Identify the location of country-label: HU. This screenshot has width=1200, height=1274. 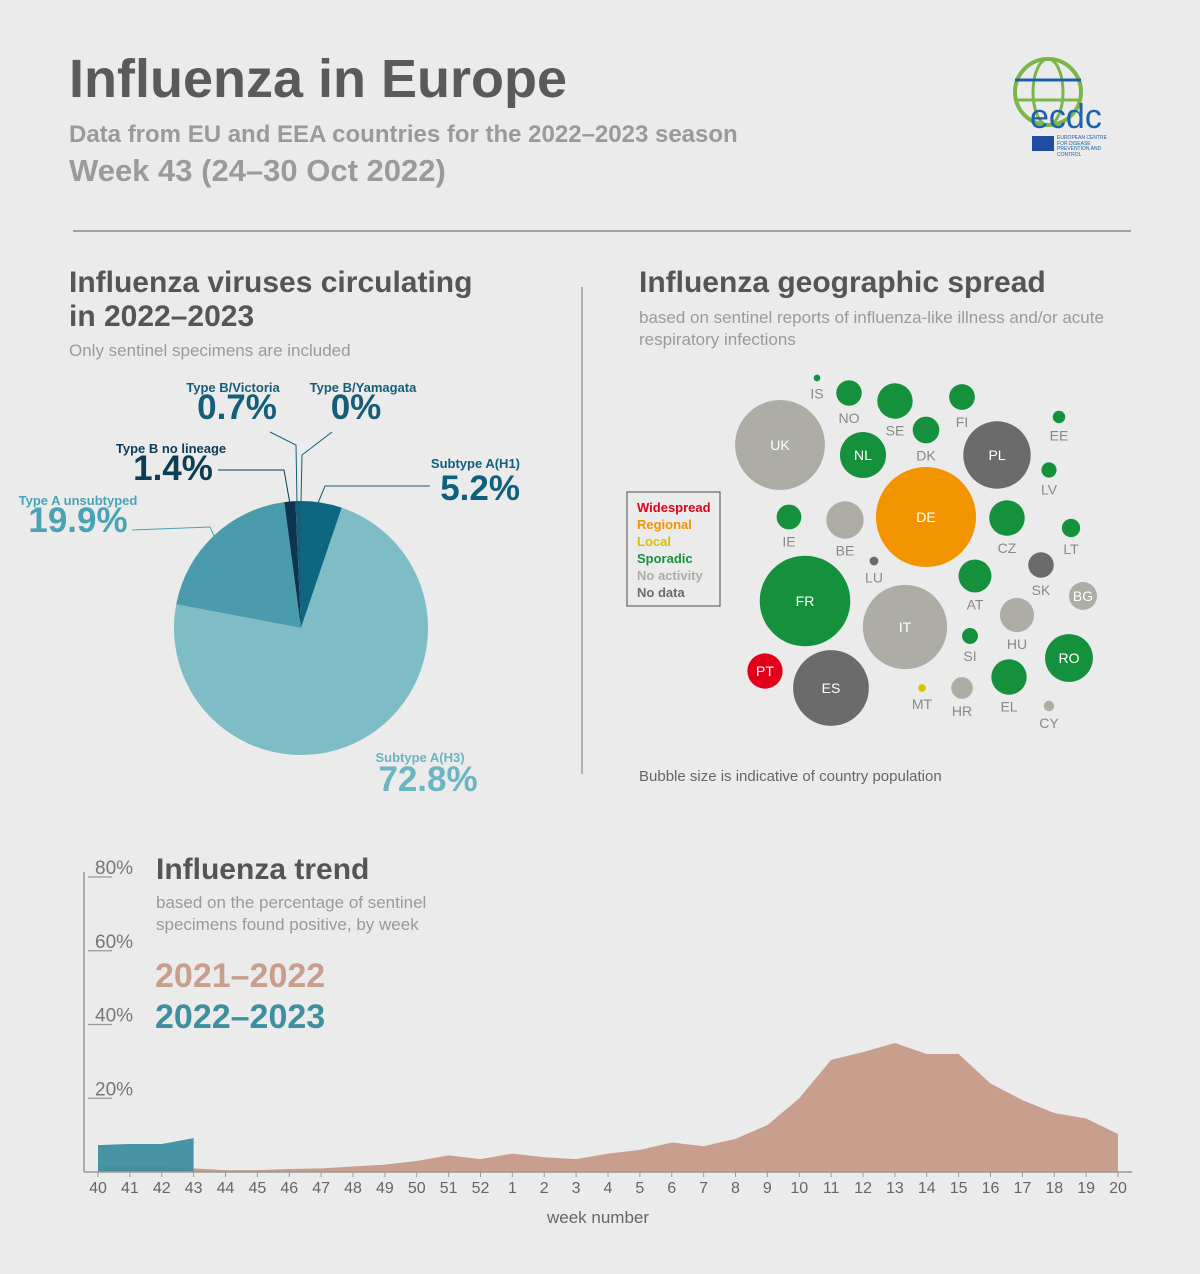
(1017, 644).